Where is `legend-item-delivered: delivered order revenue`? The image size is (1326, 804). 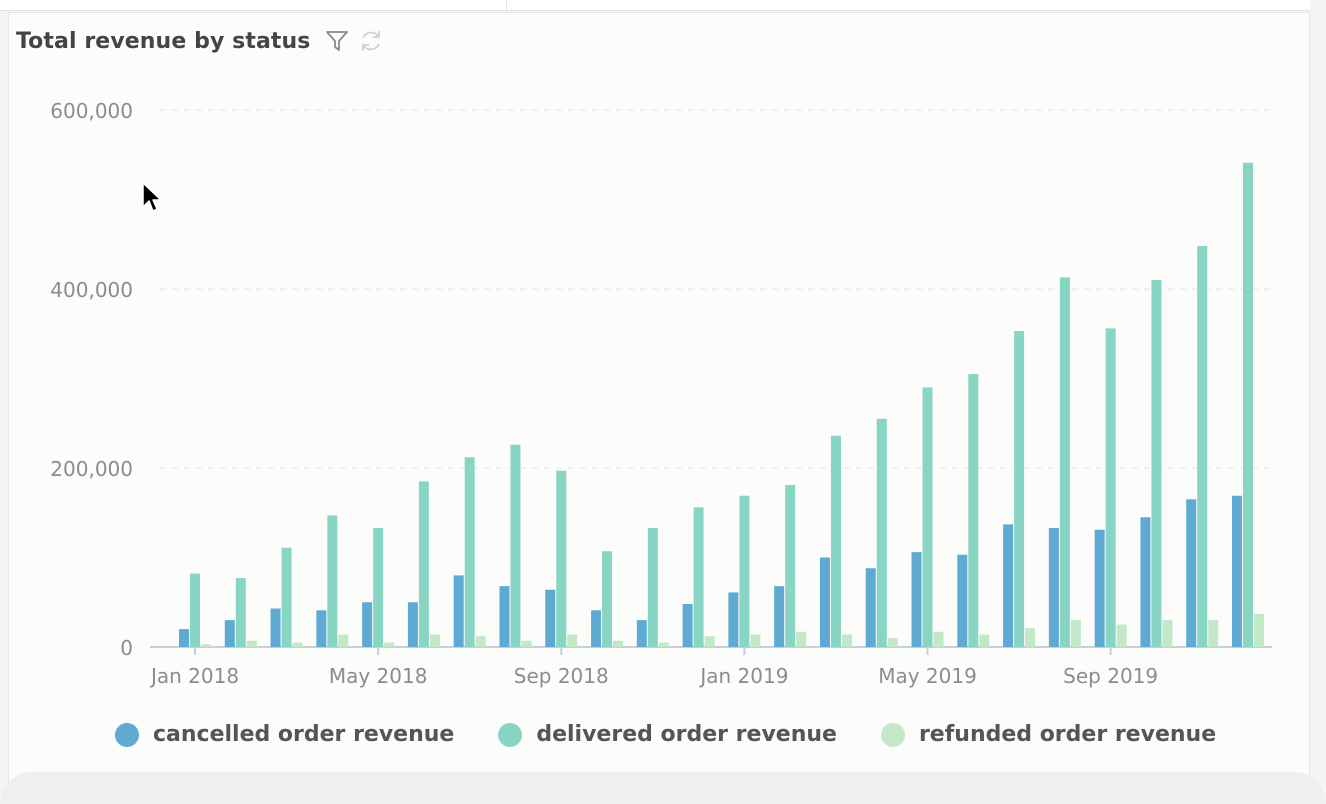
legend-item-delivered: delivered order revenue is located at coordinates (667, 734).